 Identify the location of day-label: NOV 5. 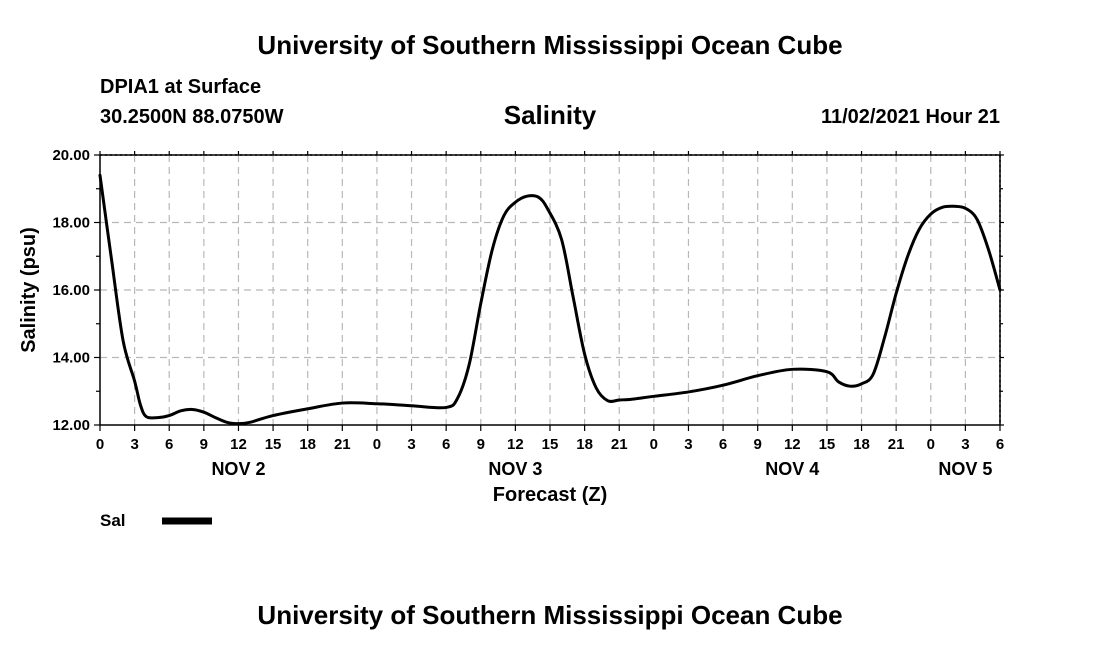
(965, 469).